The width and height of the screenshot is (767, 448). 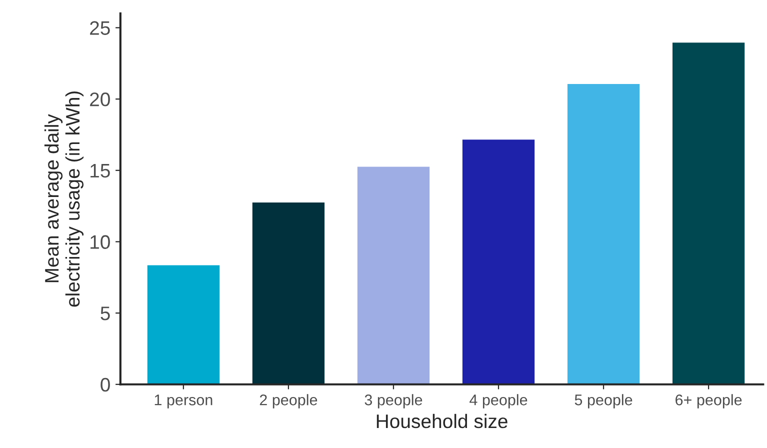 I want to click on y-tick-label: 20, so click(x=100, y=99).